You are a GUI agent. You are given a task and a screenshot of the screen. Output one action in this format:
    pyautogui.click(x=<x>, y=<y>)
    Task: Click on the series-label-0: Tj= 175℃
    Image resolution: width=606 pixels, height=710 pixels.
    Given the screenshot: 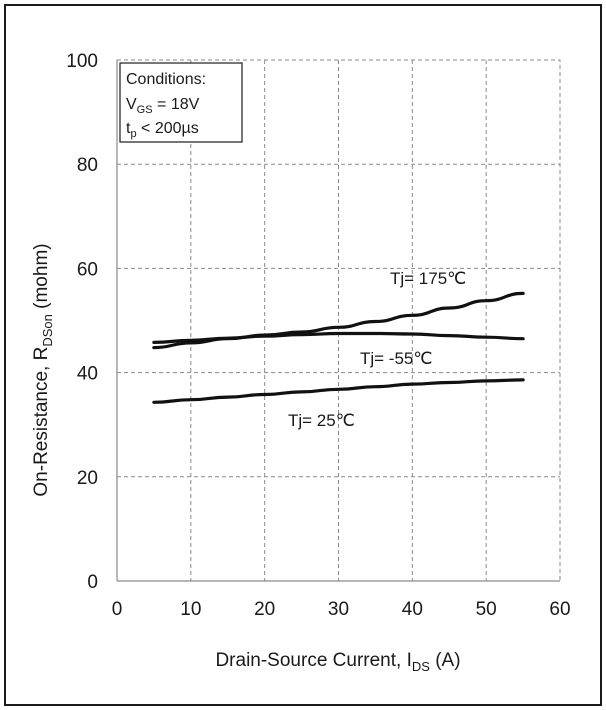 What is the action you would take?
    pyautogui.click(x=428, y=278)
    